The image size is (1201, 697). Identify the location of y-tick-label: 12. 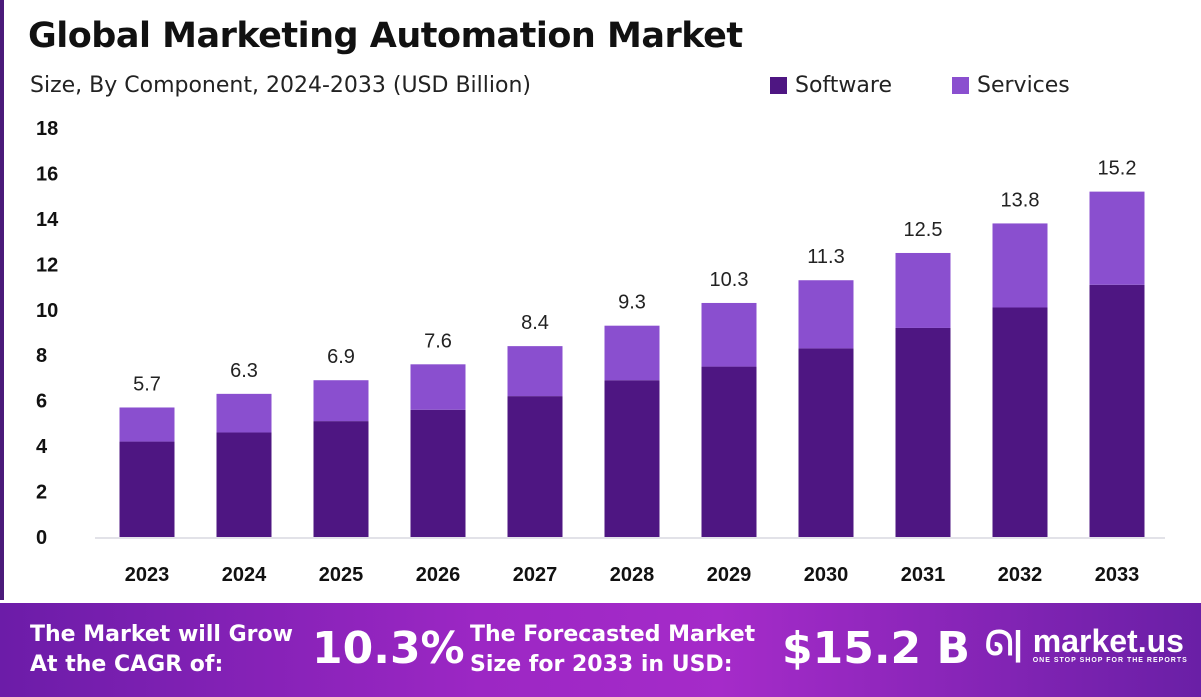
(47, 265).